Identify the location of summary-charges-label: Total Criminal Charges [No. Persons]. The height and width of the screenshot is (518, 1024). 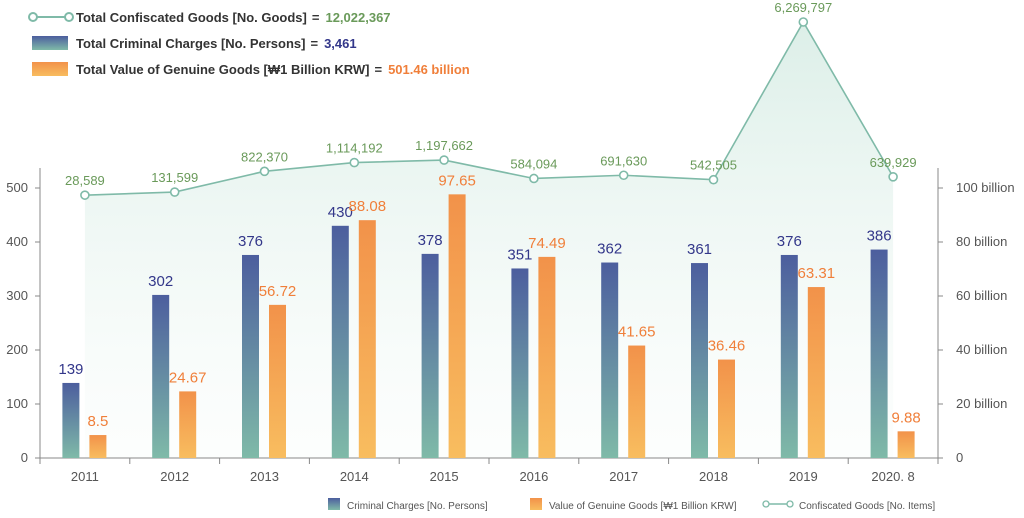
(191, 43).